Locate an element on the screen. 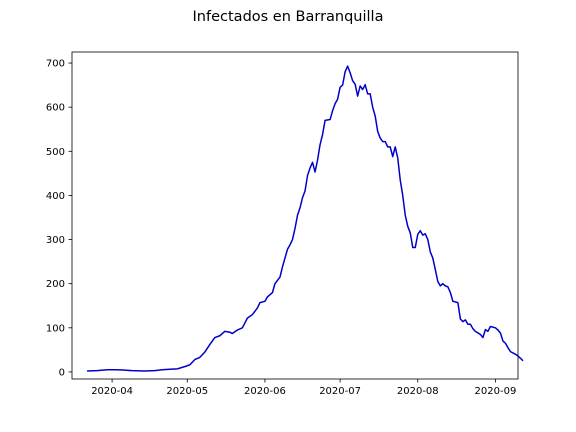 The image size is (576, 432). y-axis: 0 100 200 300 400 500 600 700 is located at coordinates (59, 218).